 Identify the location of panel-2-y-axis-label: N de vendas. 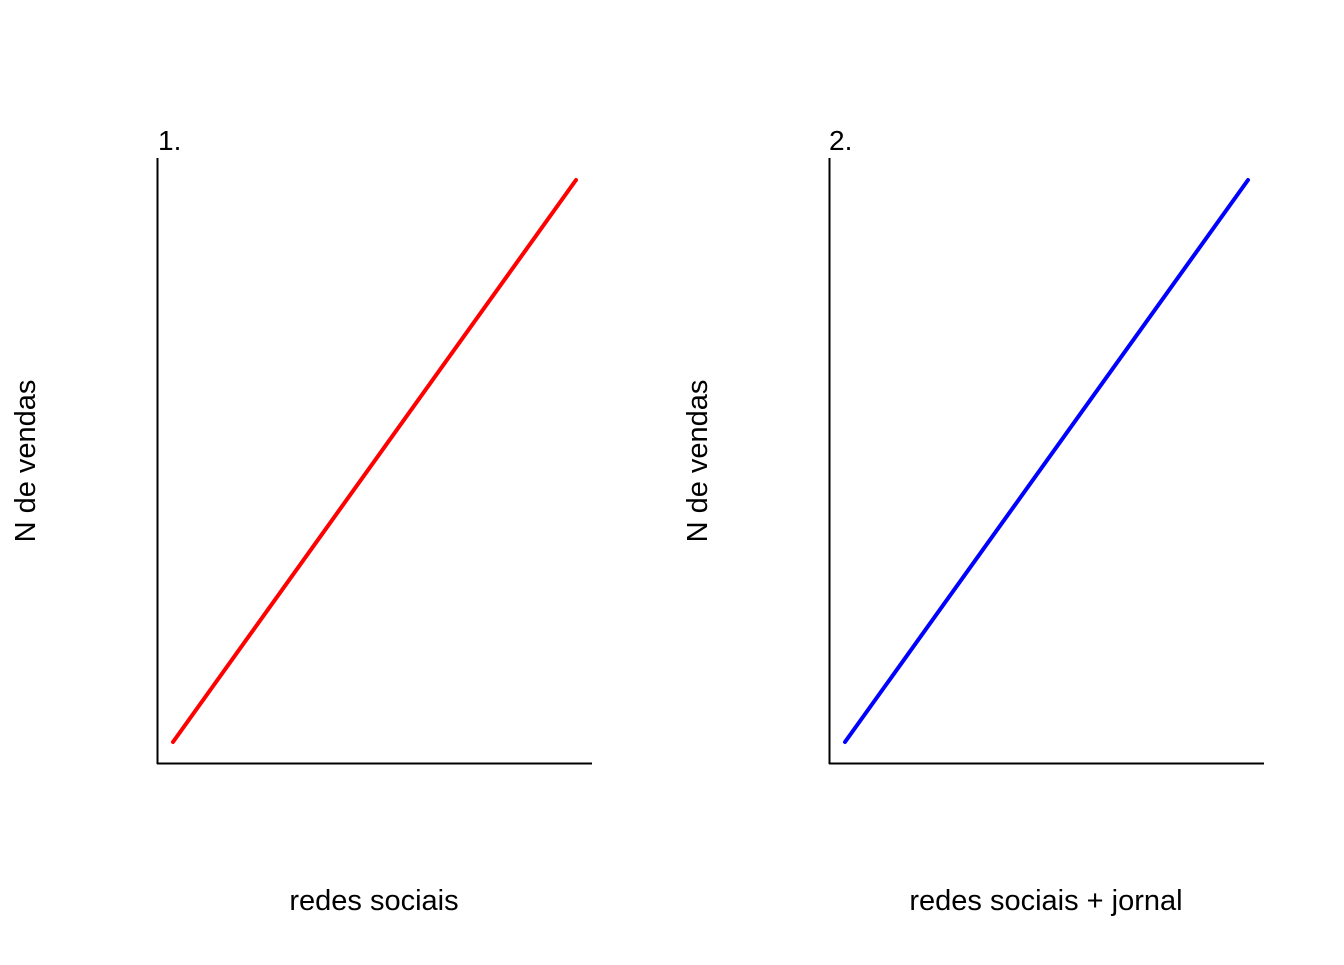
(698, 461).